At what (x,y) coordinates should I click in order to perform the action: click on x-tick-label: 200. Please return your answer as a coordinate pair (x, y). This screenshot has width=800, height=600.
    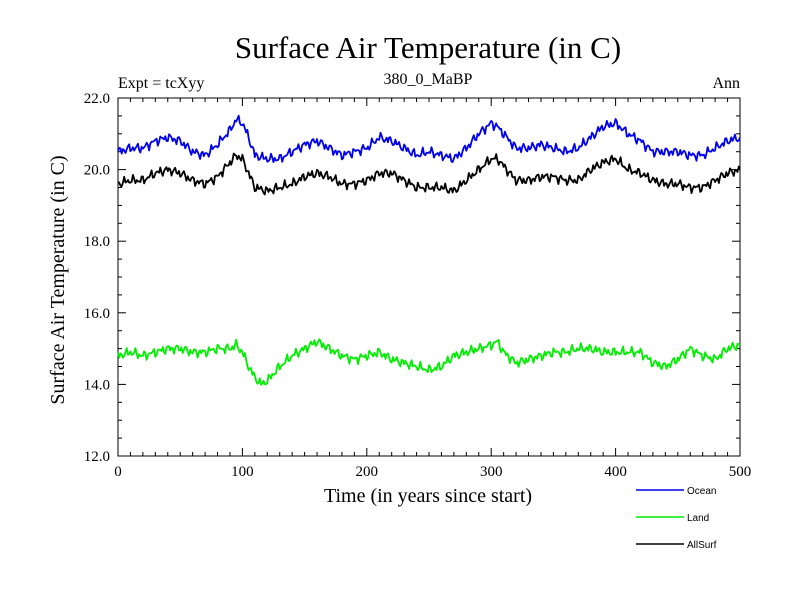
    Looking at the image, I should click on (367, 472).